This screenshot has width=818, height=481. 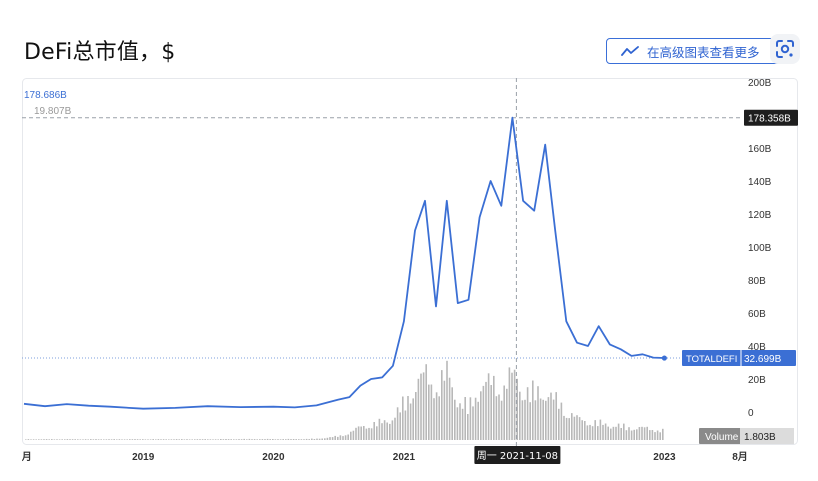 I want to click on google-lens-icon, so click(x=785, y=49).